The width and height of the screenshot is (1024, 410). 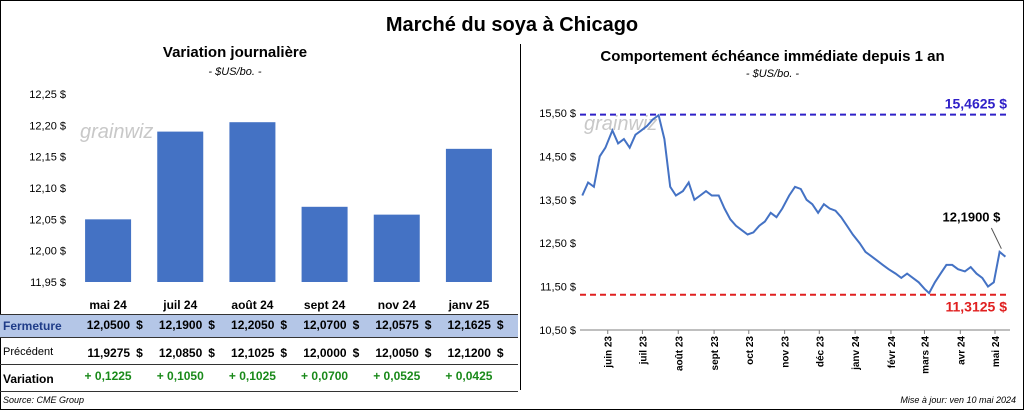 I want to click on x-tick-label: janv 24, so click(x=856, y=353).